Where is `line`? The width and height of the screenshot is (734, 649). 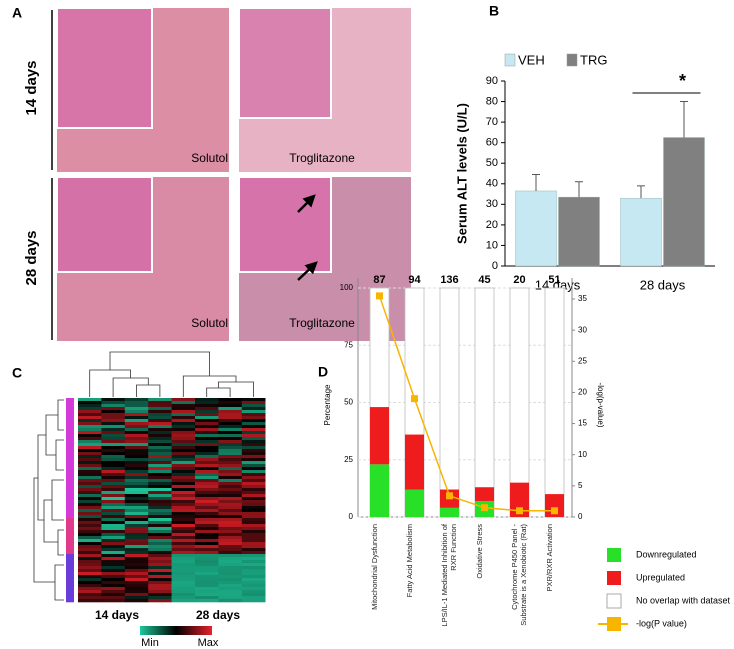 line is located at coordinates (466, 403).